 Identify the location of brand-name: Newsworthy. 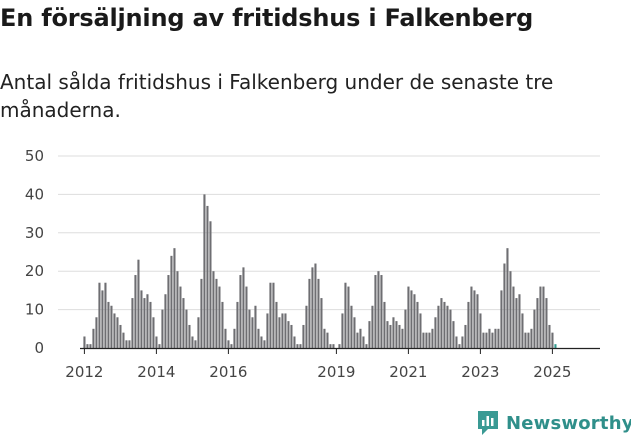
(568, 423).